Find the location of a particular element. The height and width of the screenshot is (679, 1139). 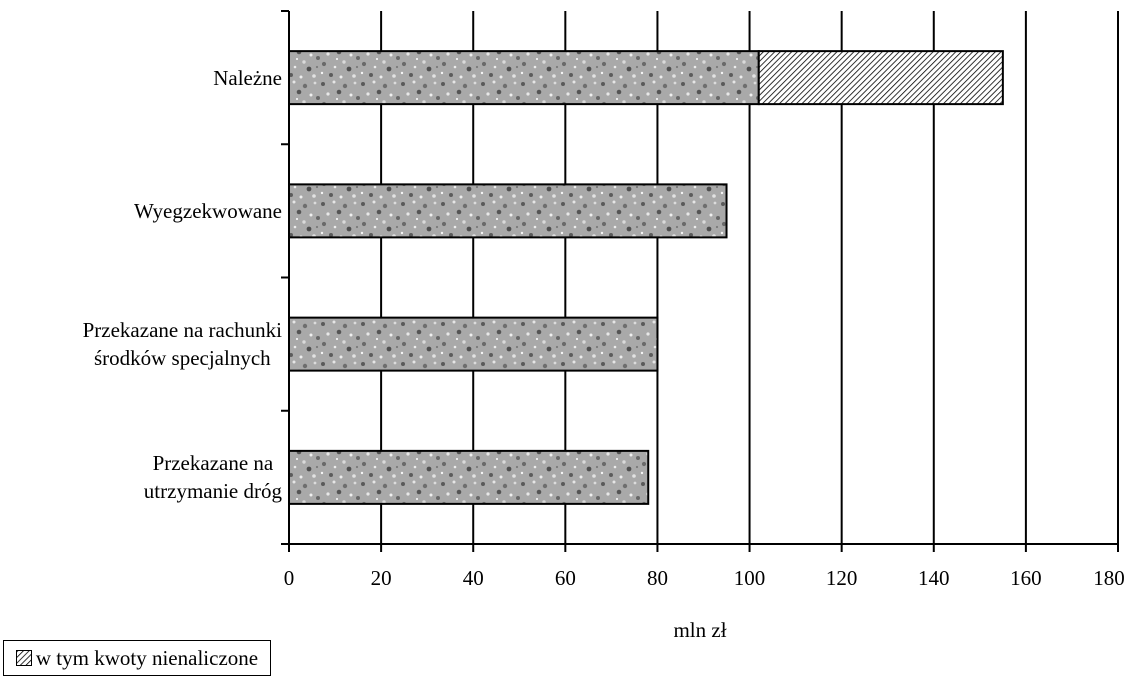

legend-swatch-hatch is located at coordinates (23, 658).